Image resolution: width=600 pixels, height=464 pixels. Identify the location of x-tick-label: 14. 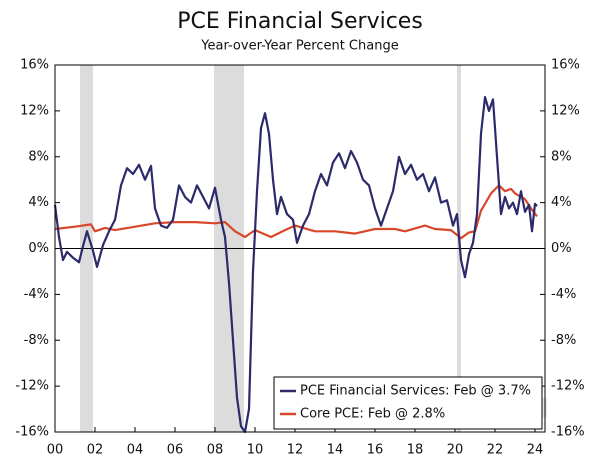
(335, 450).